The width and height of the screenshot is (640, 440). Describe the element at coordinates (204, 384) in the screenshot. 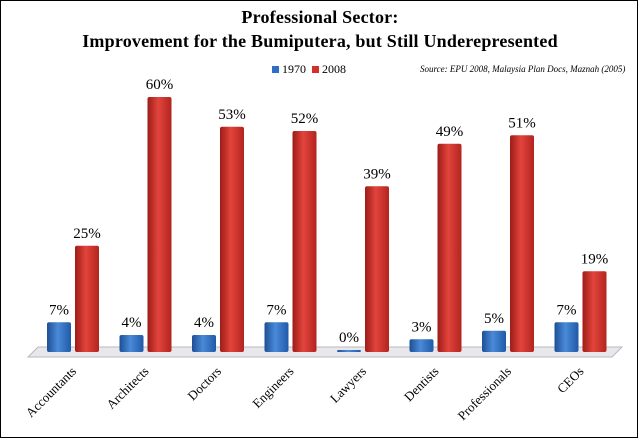

I see `category-label-doctors: Doctors` at that location.